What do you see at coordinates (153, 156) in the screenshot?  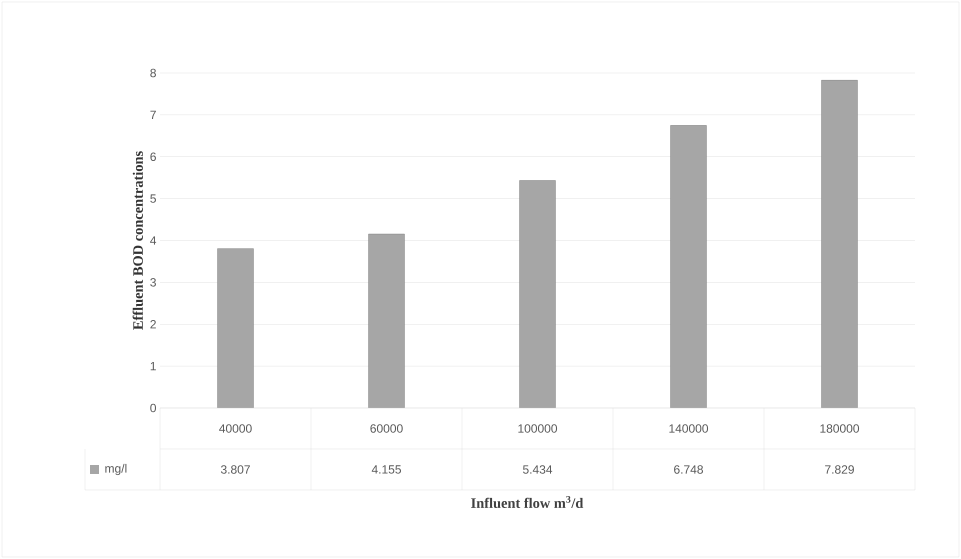 I see `y-tick-label: 6` at bounding box center [153, 156].